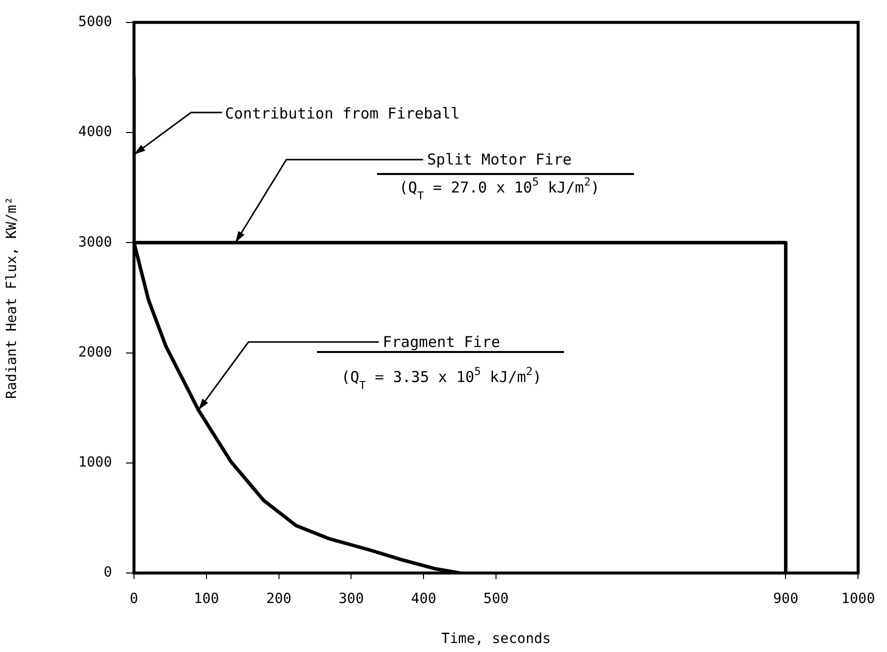 The width and height of the screenshot is (887, 652). What do you see at coordinates (95, 462) in the screenshot?
I see `y-tick-label: 1000` at bounding box center [95, 462].